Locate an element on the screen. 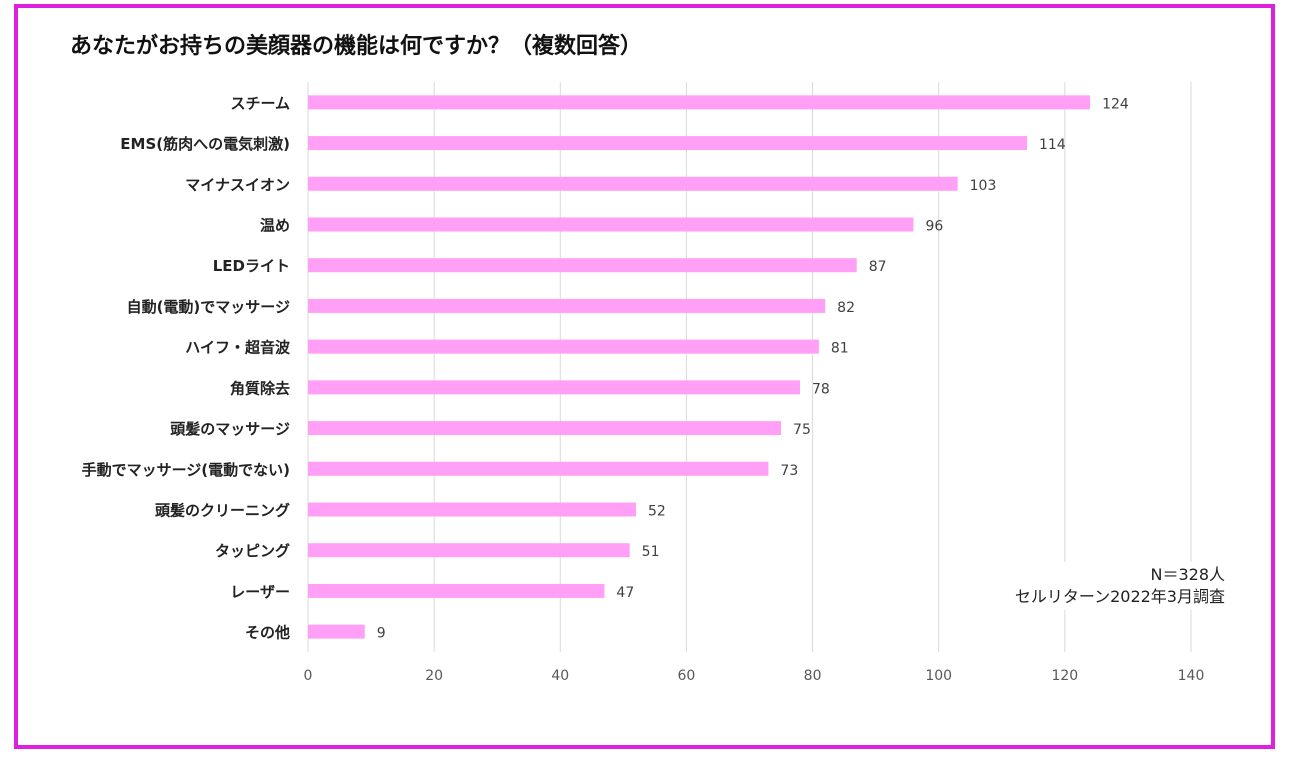 The width and height of the screenshot is (1293, 757). data-label: 124 is located at coordinates (1115, 104).